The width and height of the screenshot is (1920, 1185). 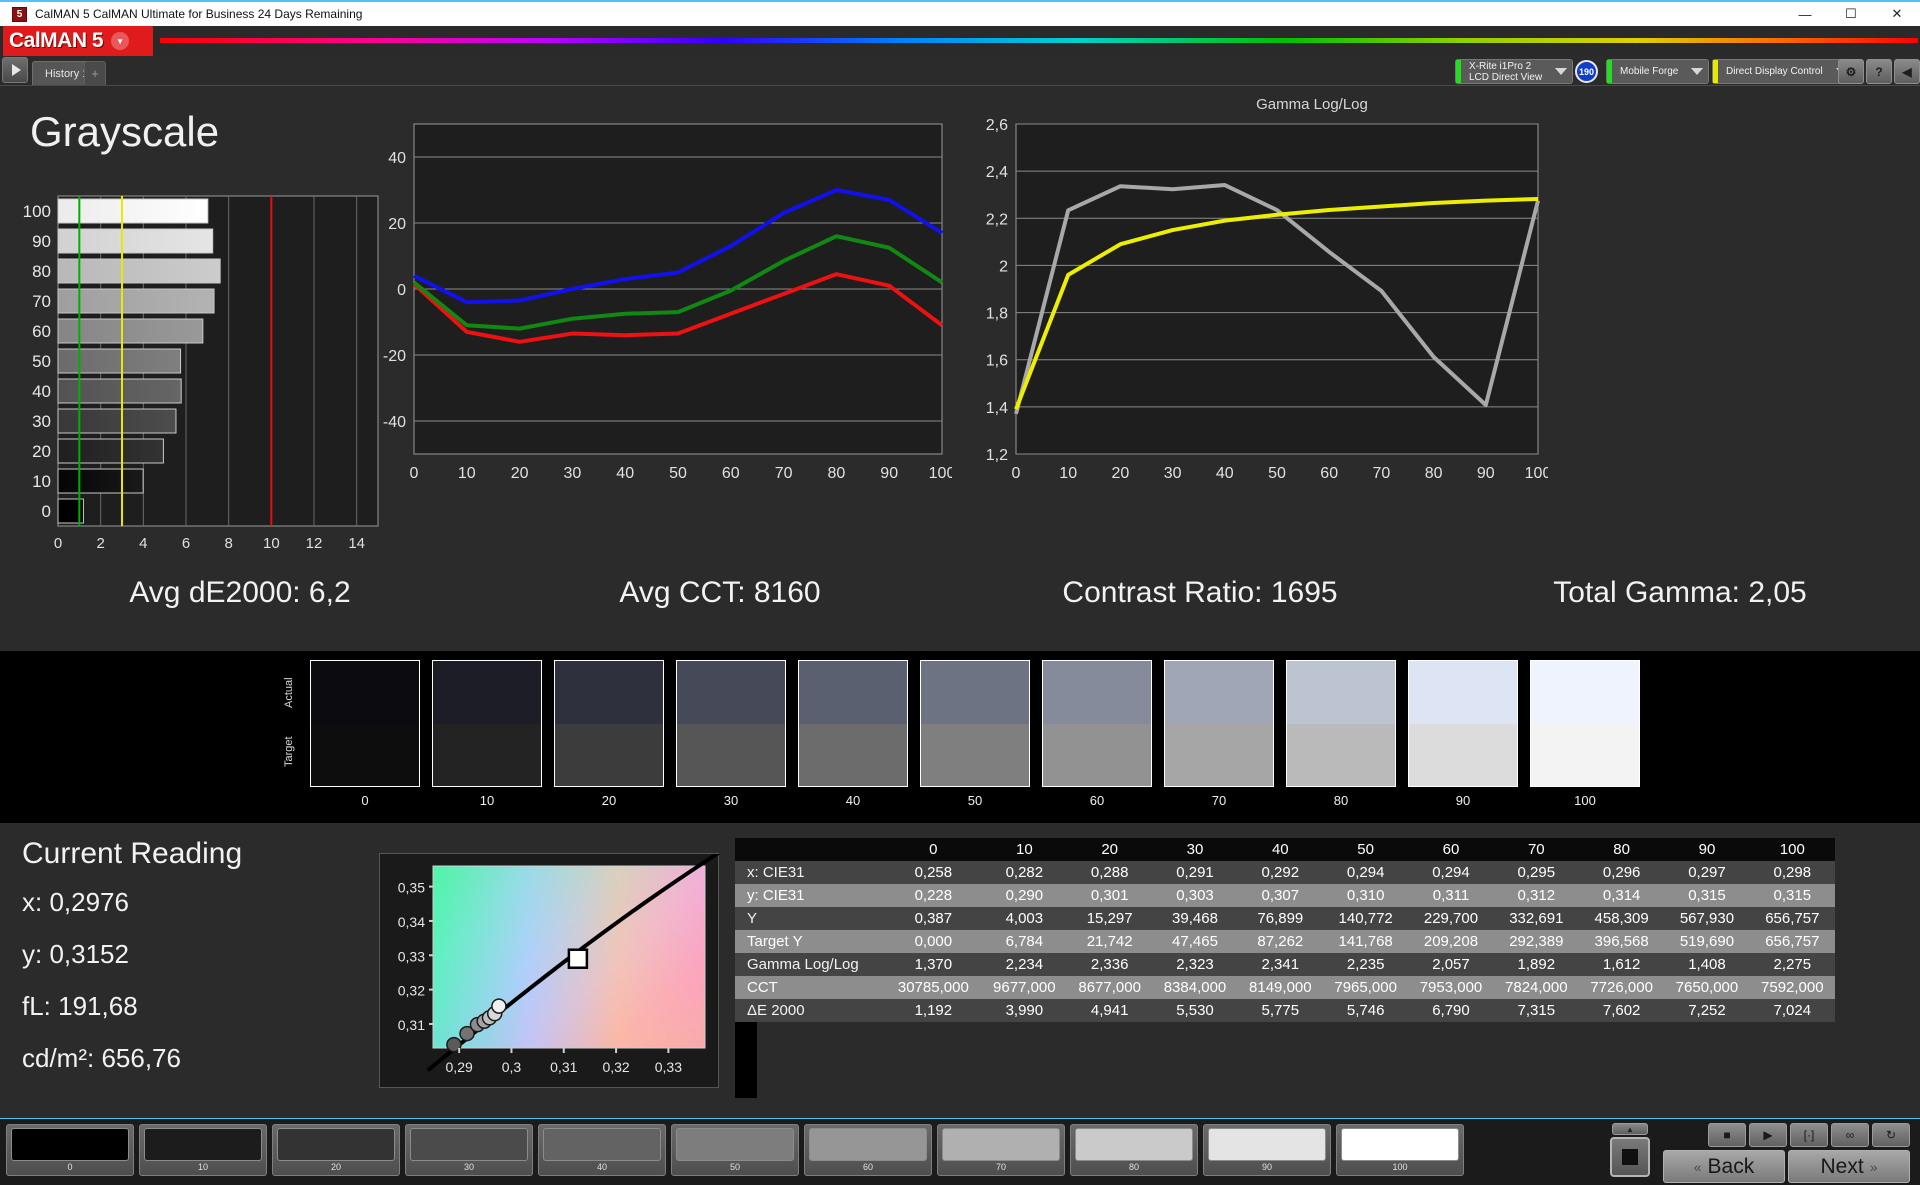 What do you see at coordinates (1195, 872) in the screenshot?
I see `table-cell: 0,291` at bounding box center [1195, 872].